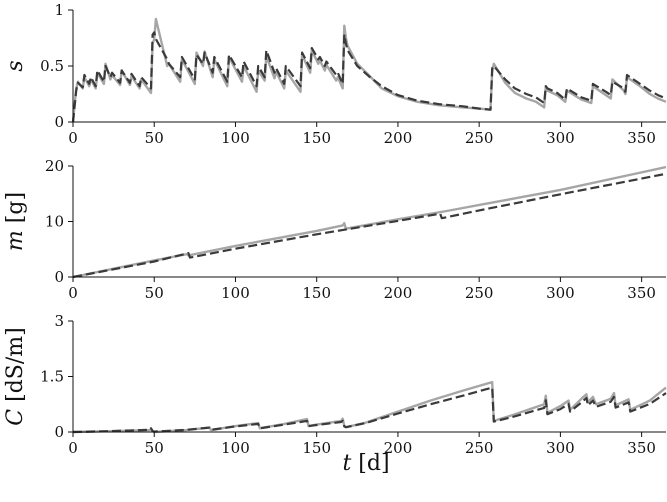  Describe the element at coordinates (365, 463) in the screenshot. I see `x-axis-label: t [d]` at that location.